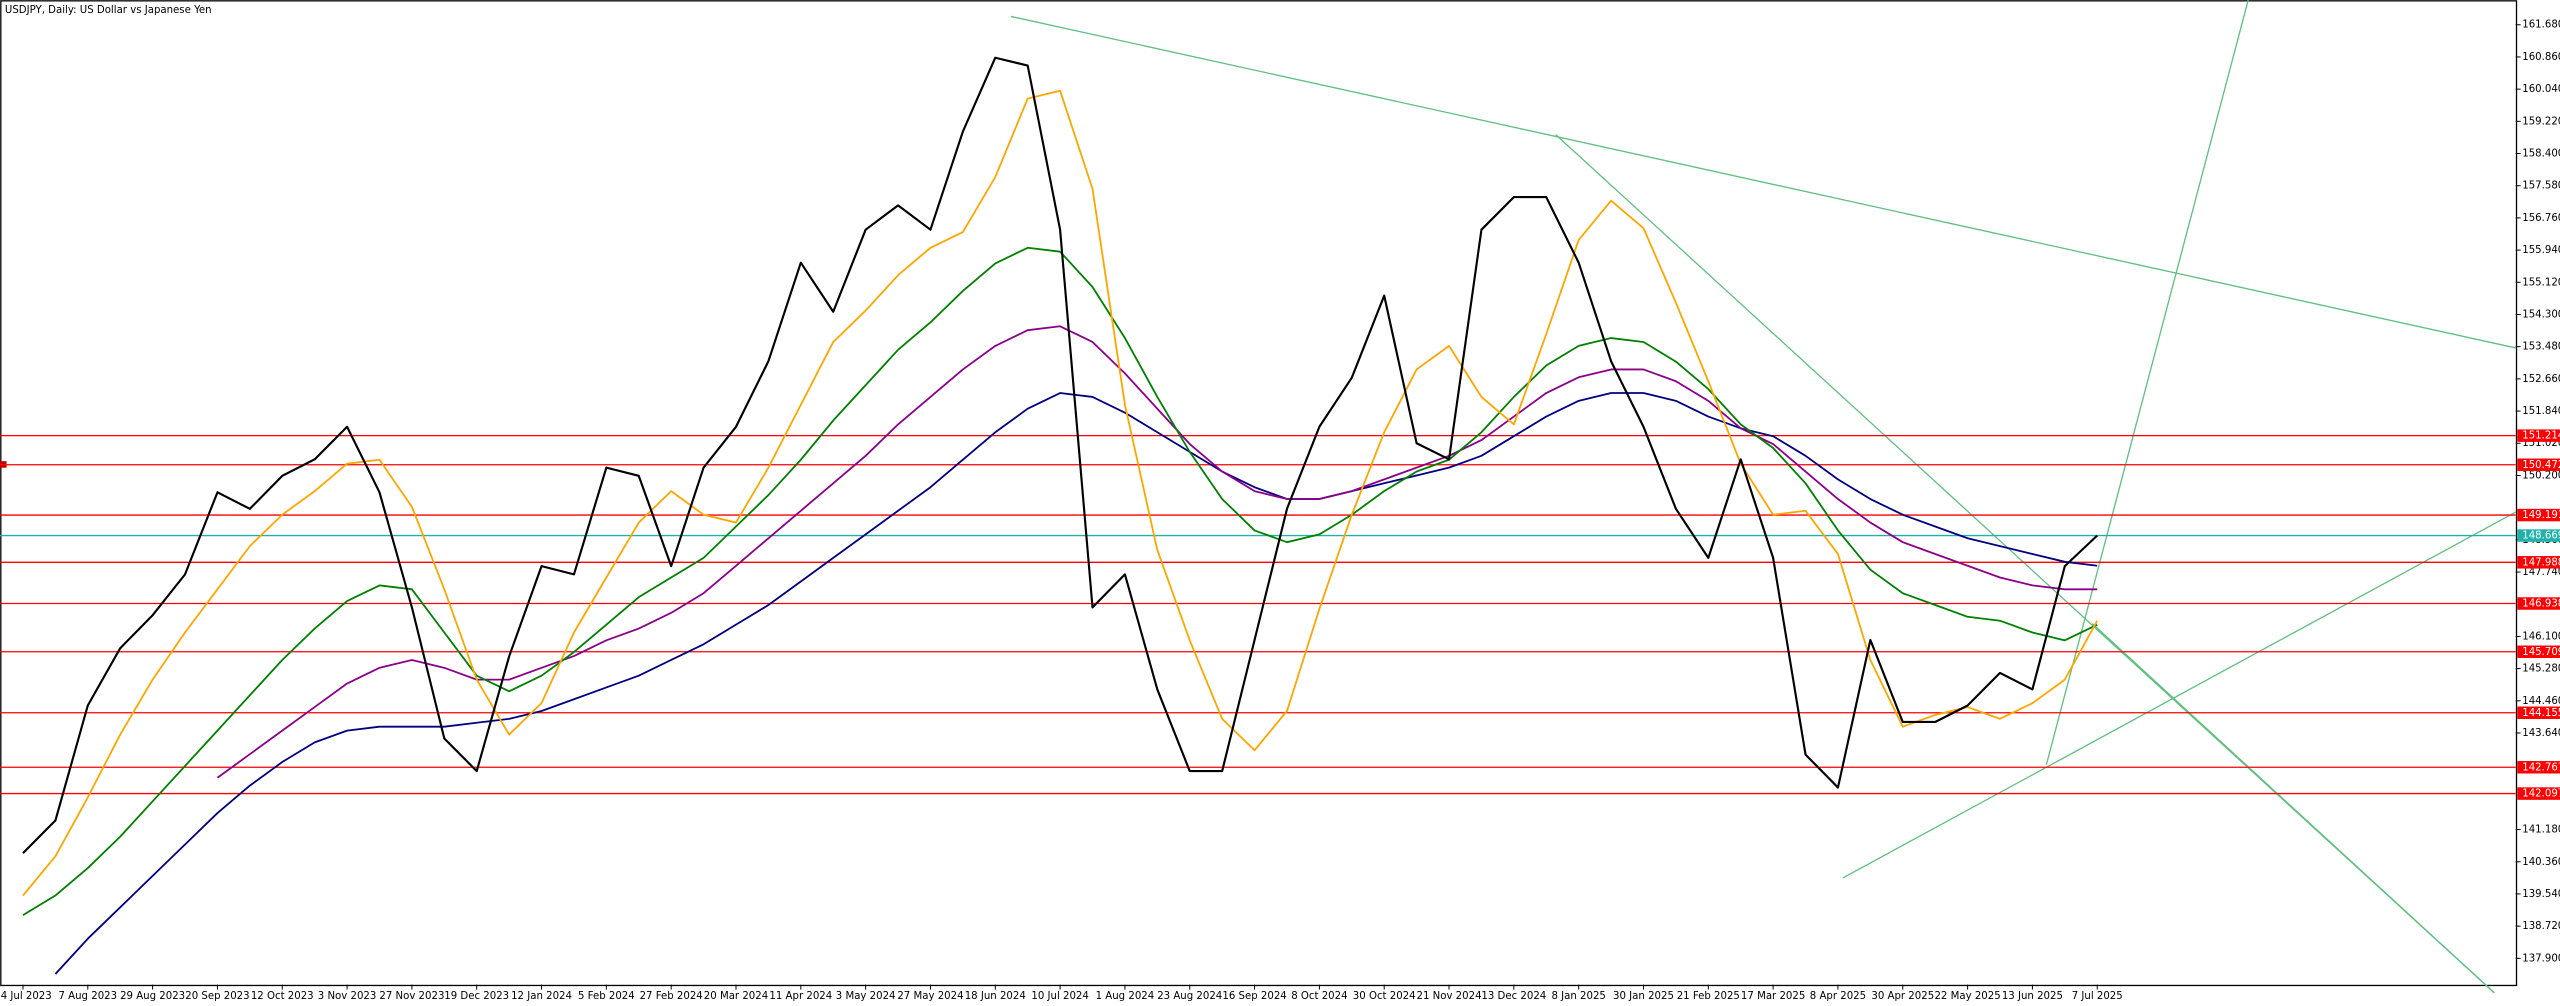 The width and height of the screenshot is (2560, 1006). What do you see at coordinates (2541, 475) in the screenshot?
I see `y-tick-label: 150.200` at bounding box center [2541, 475].